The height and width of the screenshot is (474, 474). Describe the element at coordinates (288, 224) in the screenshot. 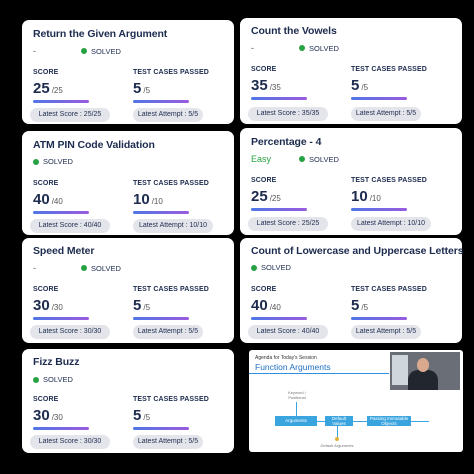

I see `latest-score-pill: Latest Score : 25/25` at that location.